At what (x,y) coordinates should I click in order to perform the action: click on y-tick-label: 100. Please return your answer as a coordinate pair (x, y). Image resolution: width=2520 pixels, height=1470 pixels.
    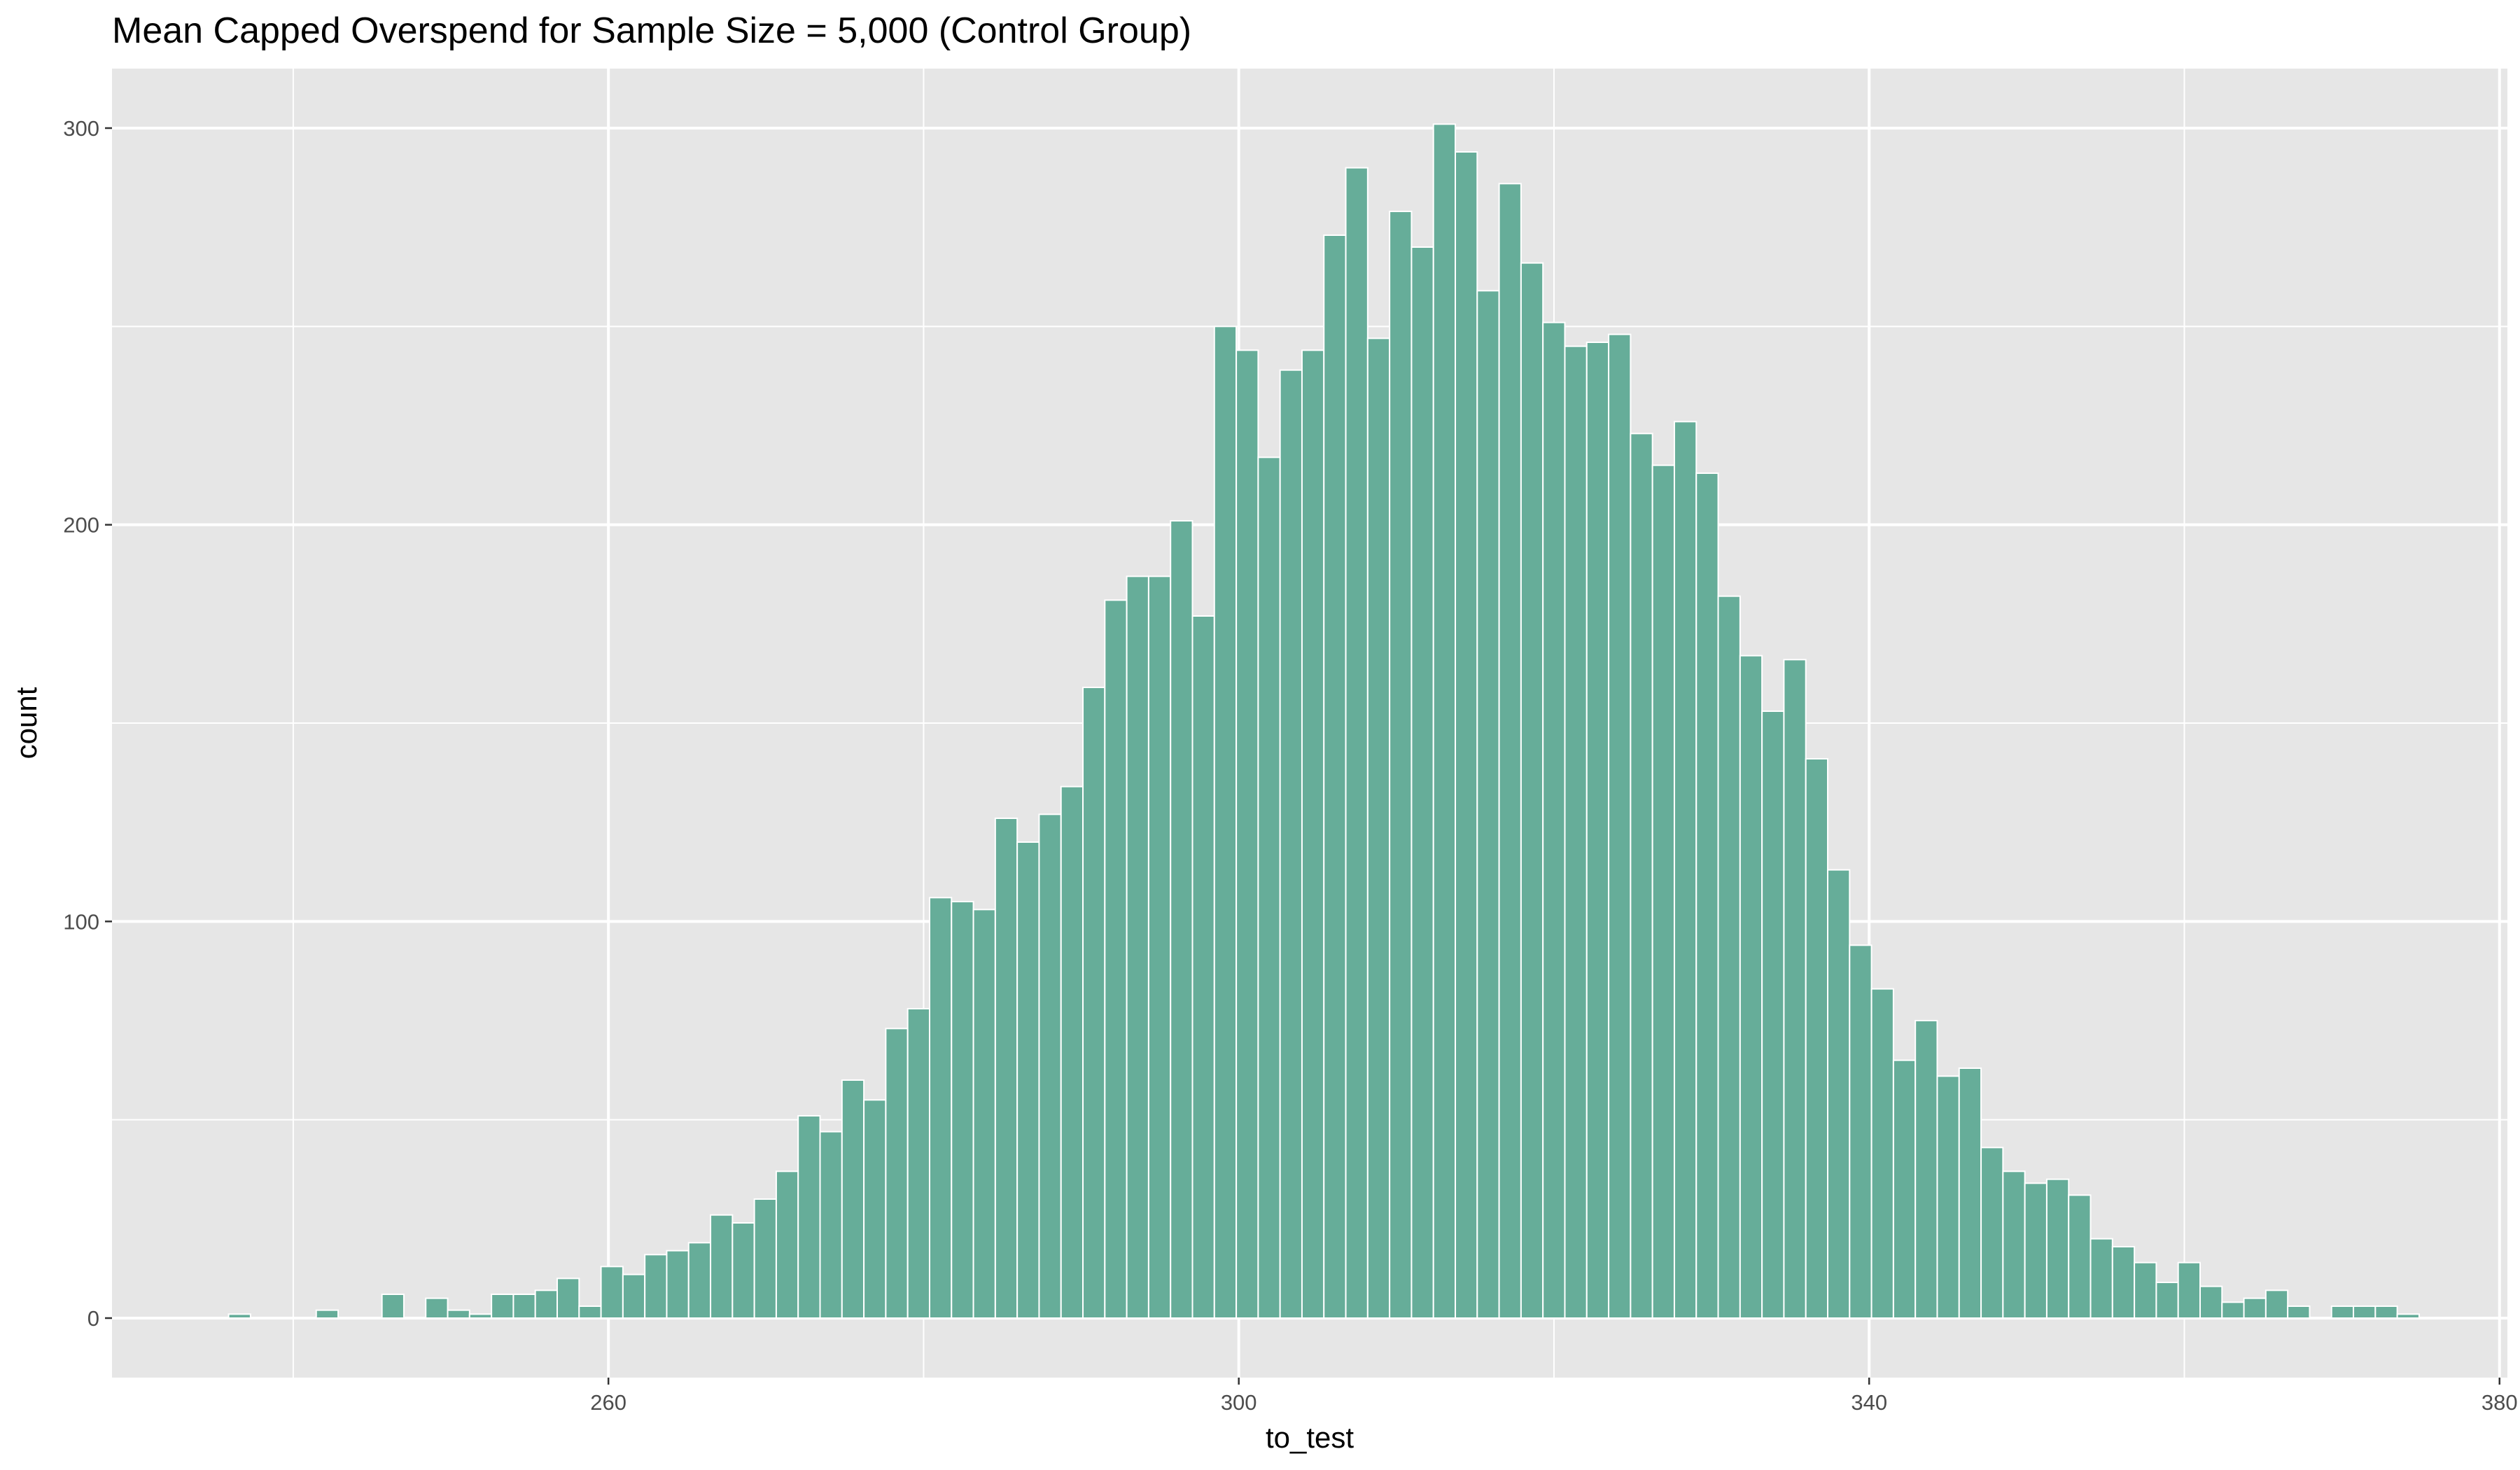
    Looking at the image, I should click on (81, 921).